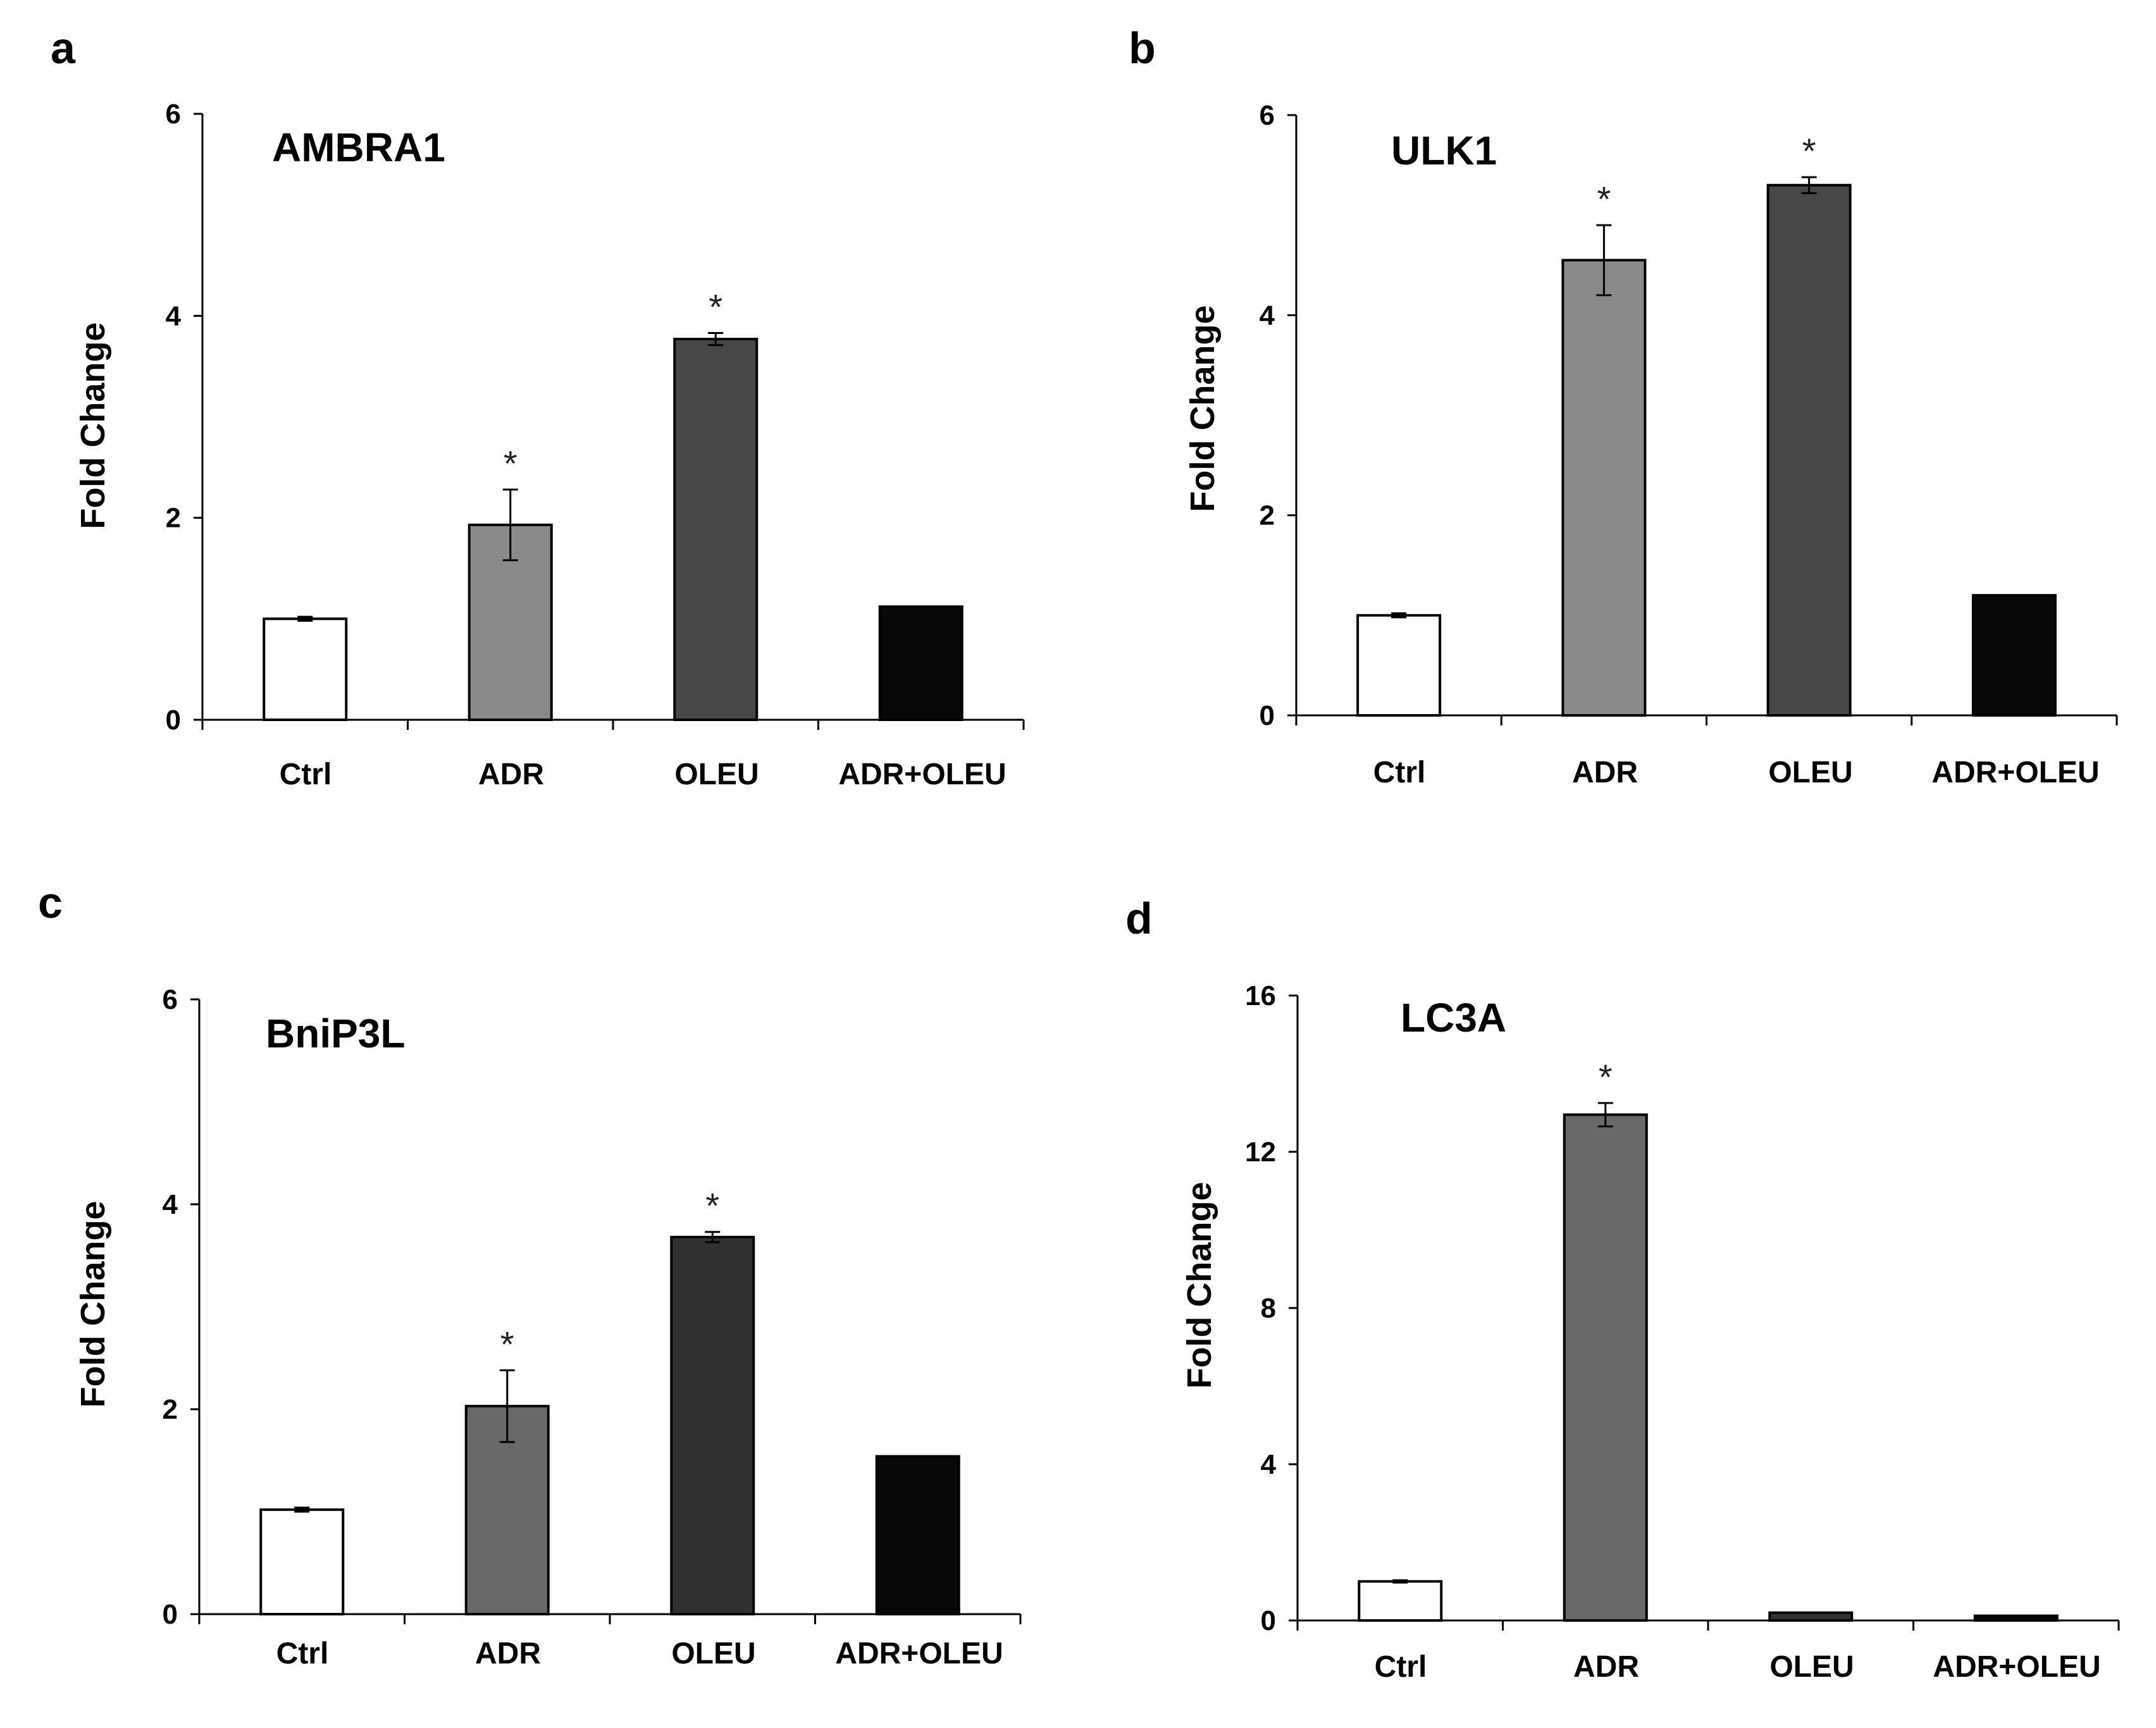  Describe the element at coordinates (1453, 1017) in the screenshot. I see `chart-title: LC3A` at that location.